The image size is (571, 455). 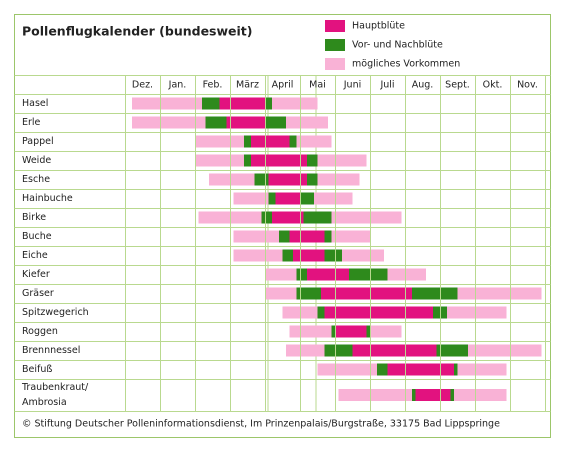 I want to click on plant-label: Beifuß, so click(x=37, y=369).